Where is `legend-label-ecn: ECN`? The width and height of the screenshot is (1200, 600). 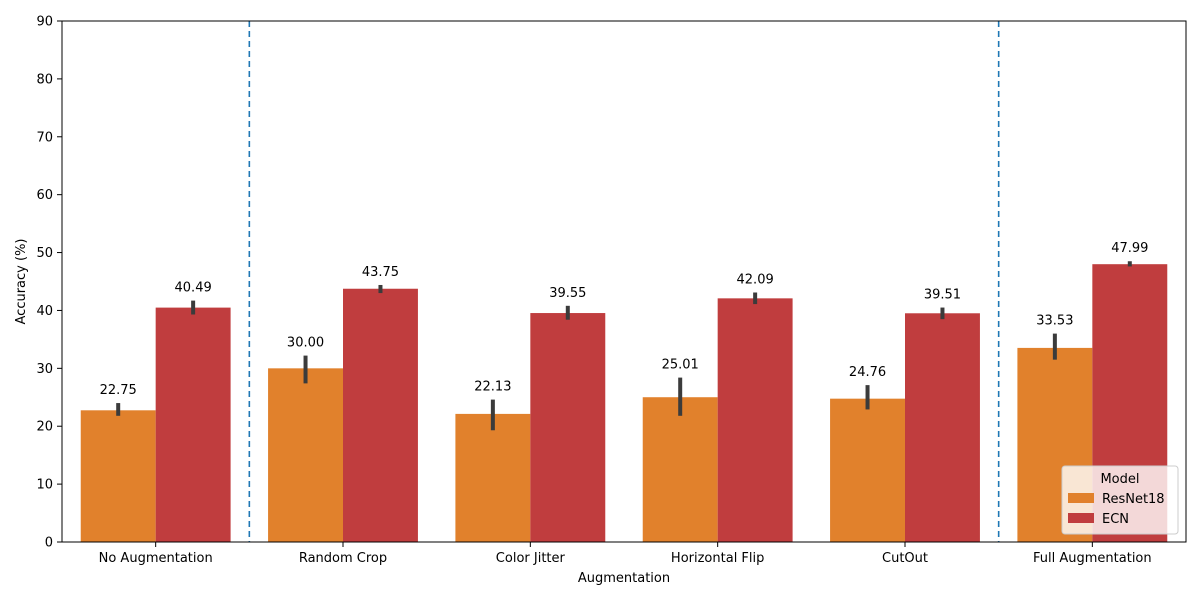 legend-label-ecn: ECN is located at coordinates (1115, 519).